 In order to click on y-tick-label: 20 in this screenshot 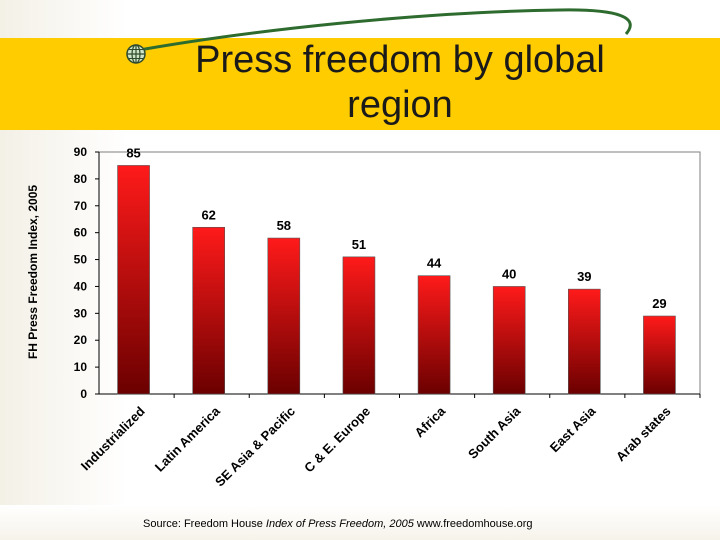, I will do `click(81, 340)`.